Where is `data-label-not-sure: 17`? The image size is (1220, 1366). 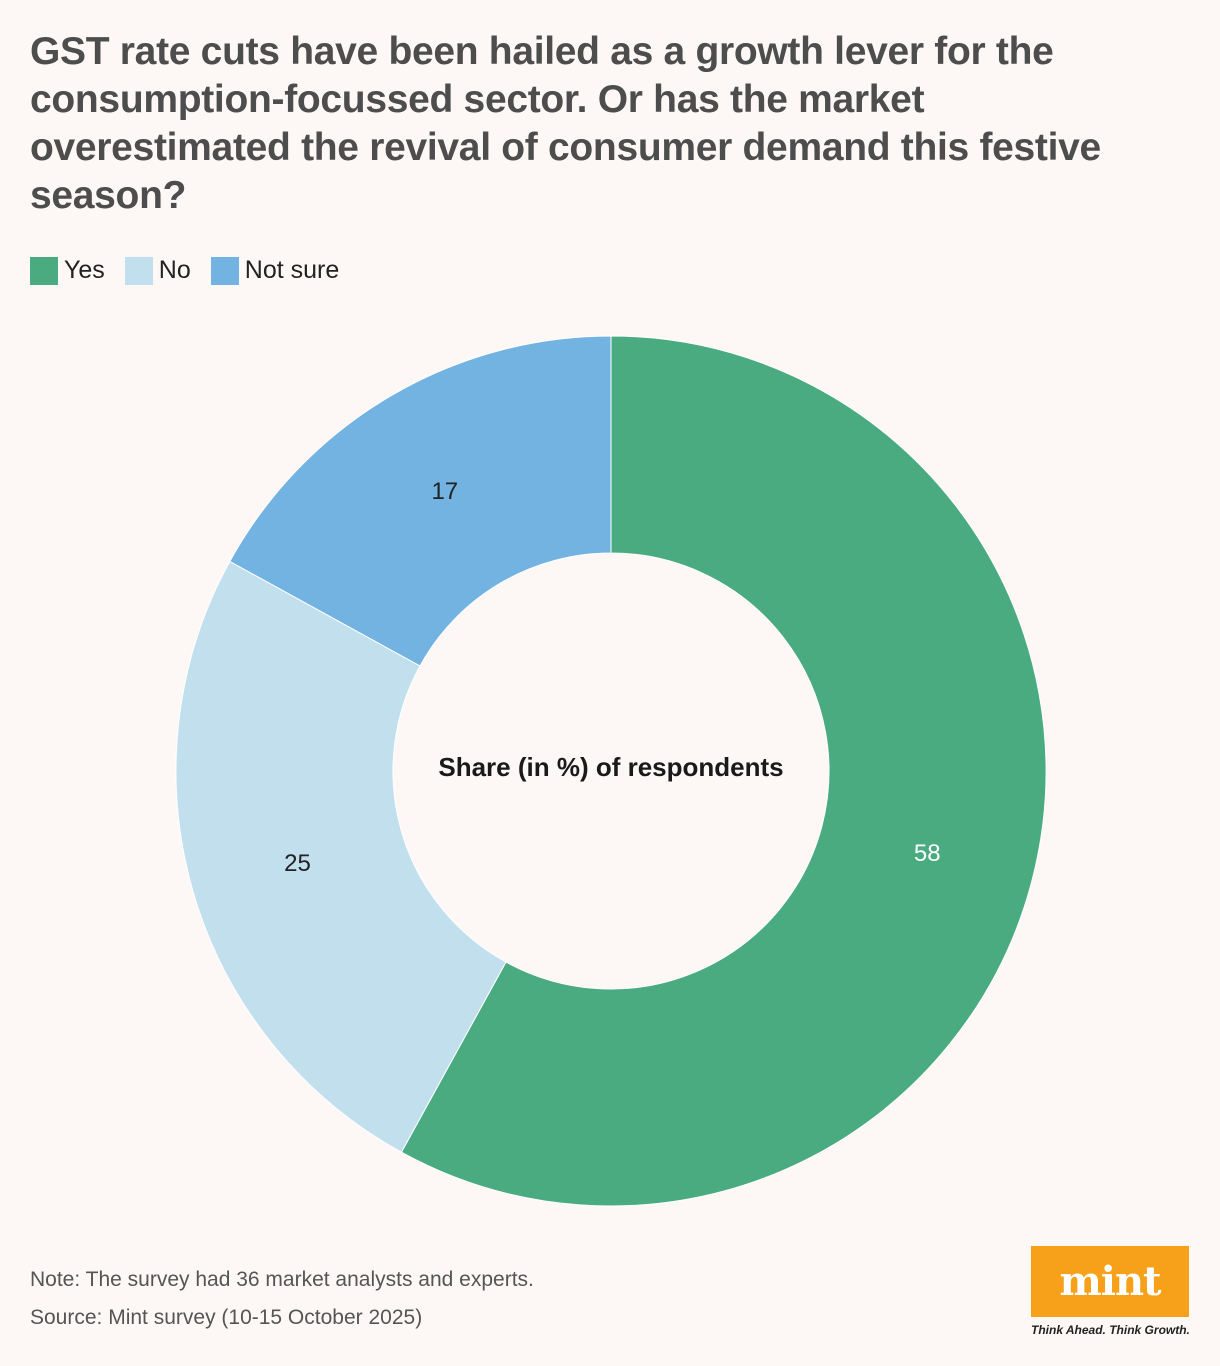 data-label-not-sure: 17 is located at coordinates (444, 491).